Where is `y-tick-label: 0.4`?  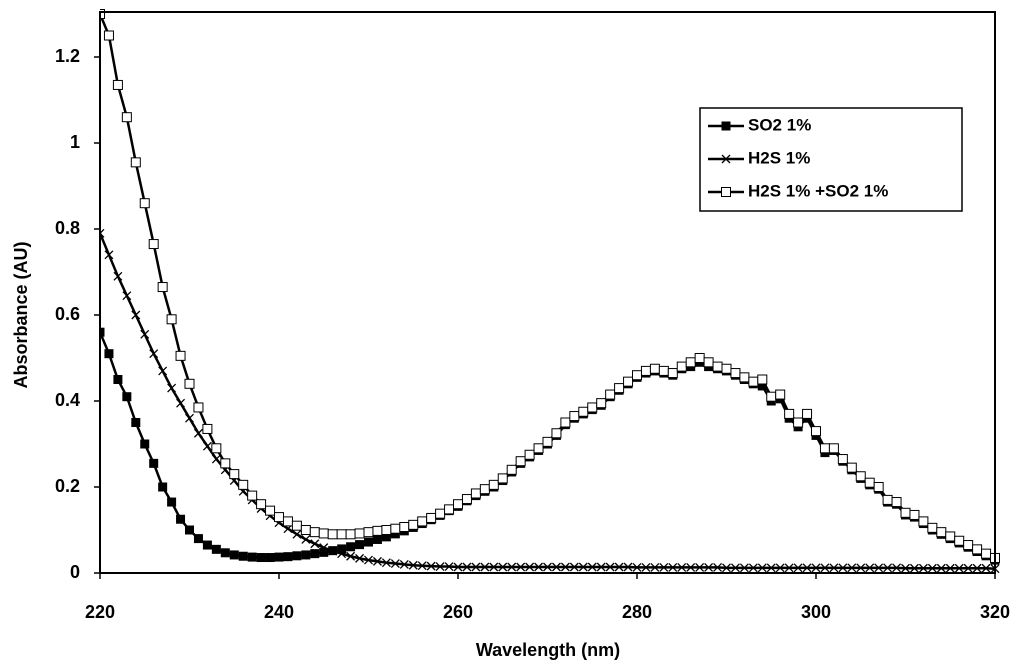
y-tick-label: 0.4 is located at coordinates (67, 400).